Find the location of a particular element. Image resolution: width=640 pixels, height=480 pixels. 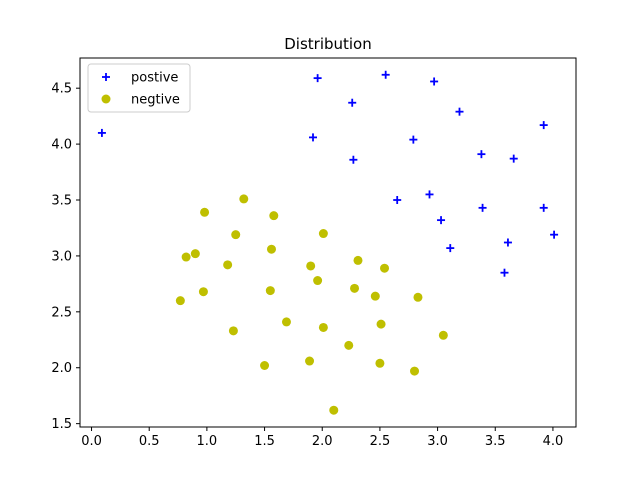

y-tick-label: 3.0 is located at coordinates (61, 256).